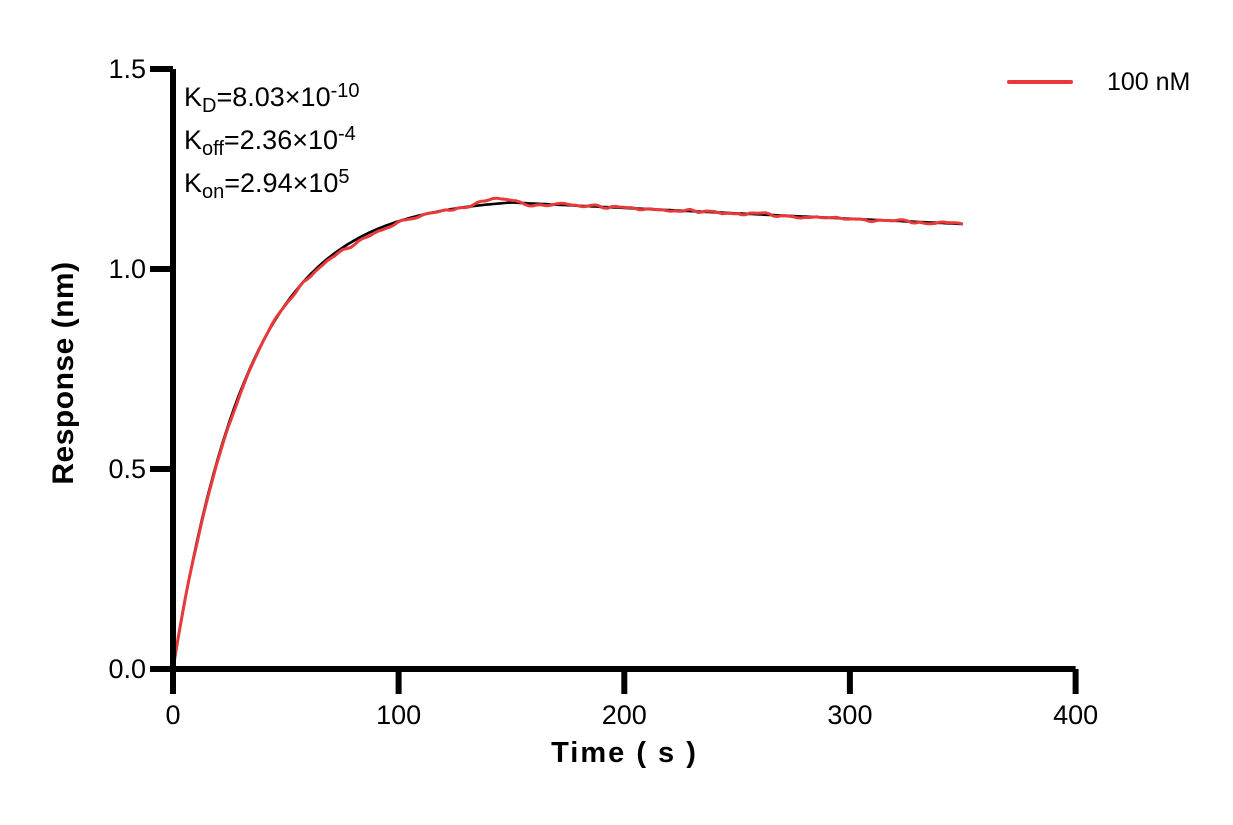  I want to click on y-tick-label: 1.0, so click(127, 269).